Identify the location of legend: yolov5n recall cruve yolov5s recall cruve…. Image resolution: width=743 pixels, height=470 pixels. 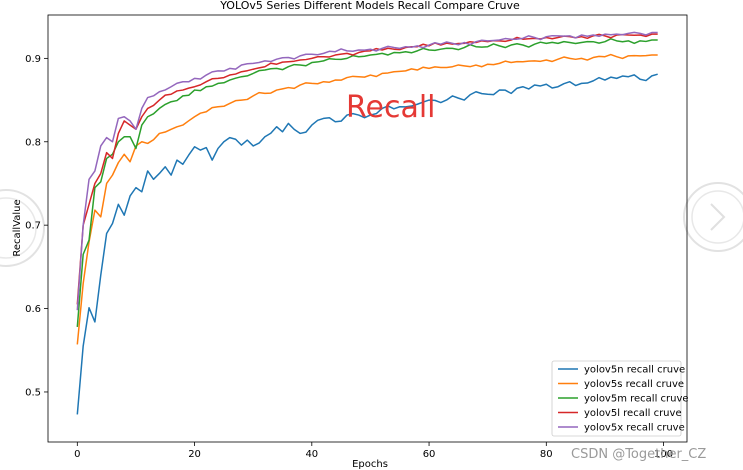
(620, 398).